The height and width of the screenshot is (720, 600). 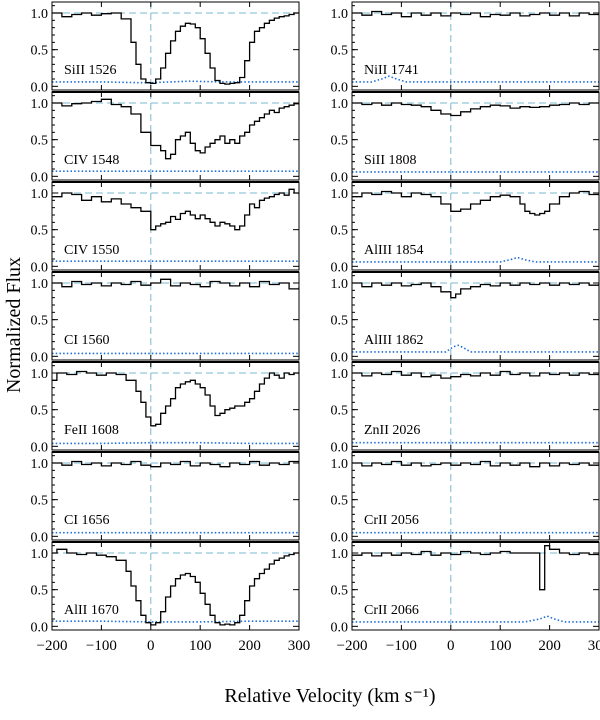 What do you see at coordinates (165, 318) in the screenshot?
I see `panel-ci-1560: 0.0 0.5 1.0 CI 1560` at bounding box center [165, 318].